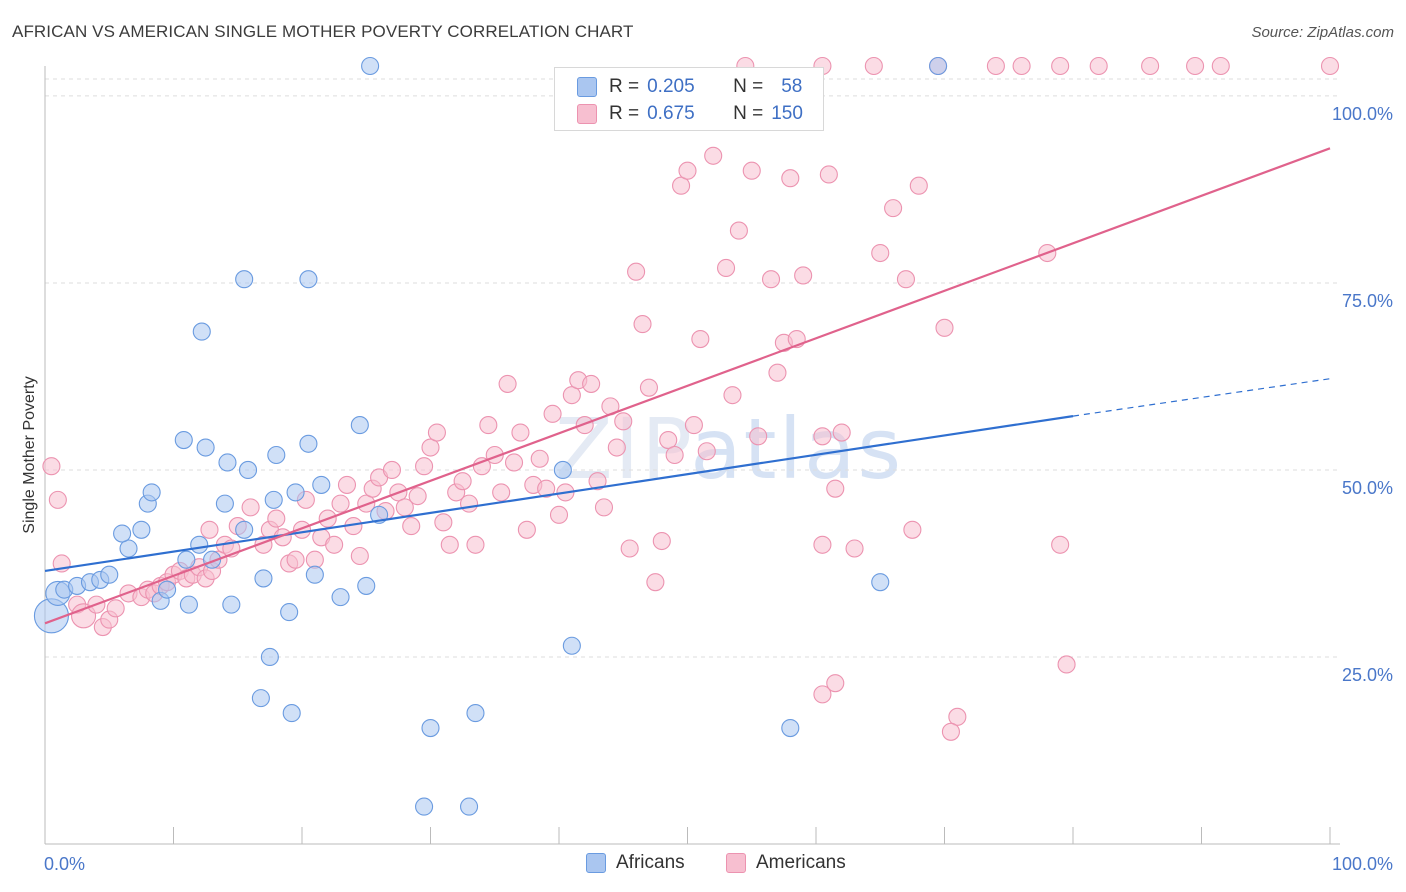  Describe the element at coordinates (1367, 301) in the screenshot. I see `y-tick-label: 75.0%` at that location.